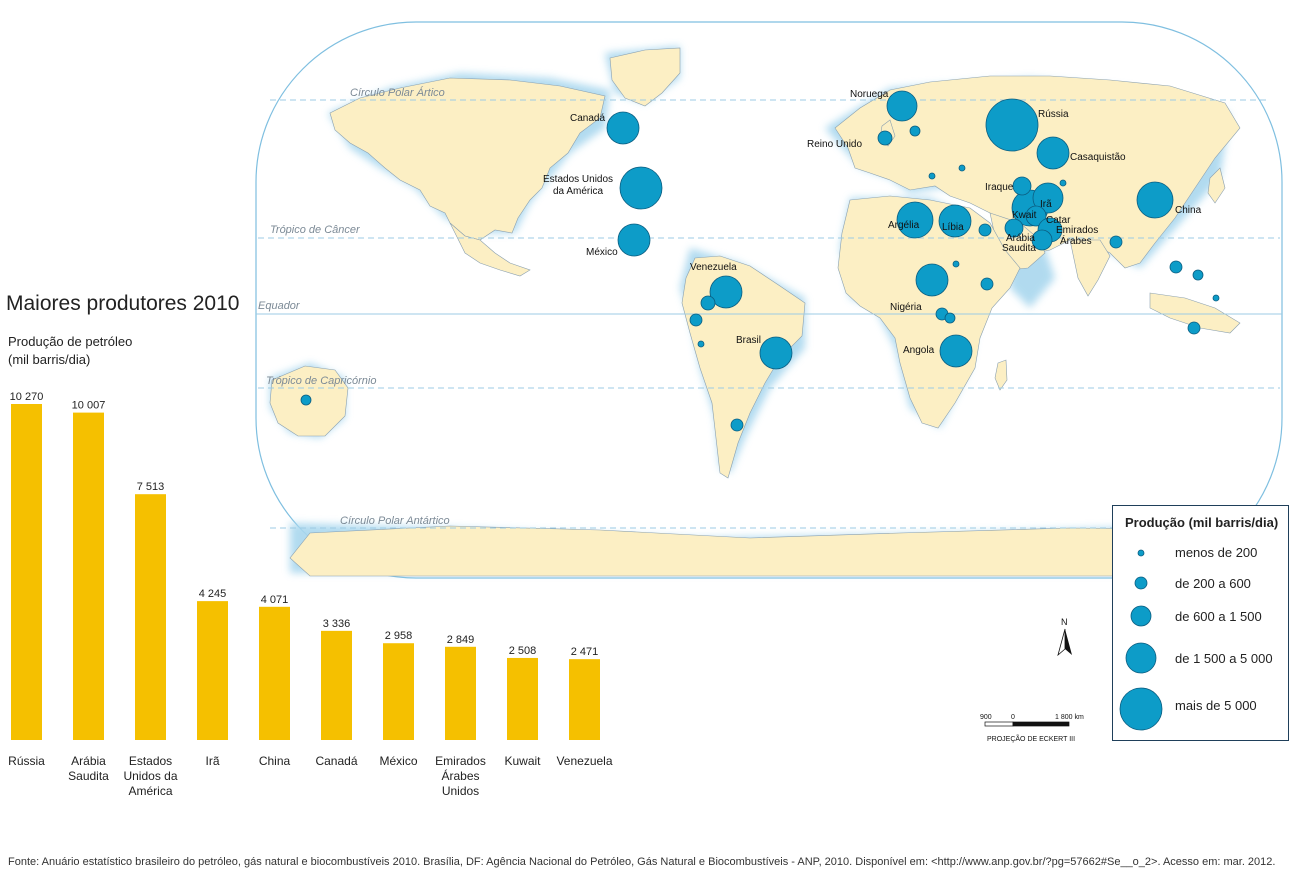  What do you see at coordinates (1058, 220) in the screenshot?
I see `label-catar: Catar` at bounding box center [1058, 220].